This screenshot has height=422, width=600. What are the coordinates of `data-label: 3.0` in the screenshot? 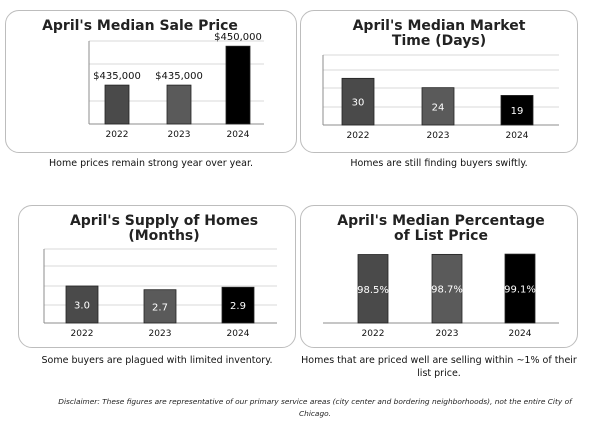 It's located at (82, 306).